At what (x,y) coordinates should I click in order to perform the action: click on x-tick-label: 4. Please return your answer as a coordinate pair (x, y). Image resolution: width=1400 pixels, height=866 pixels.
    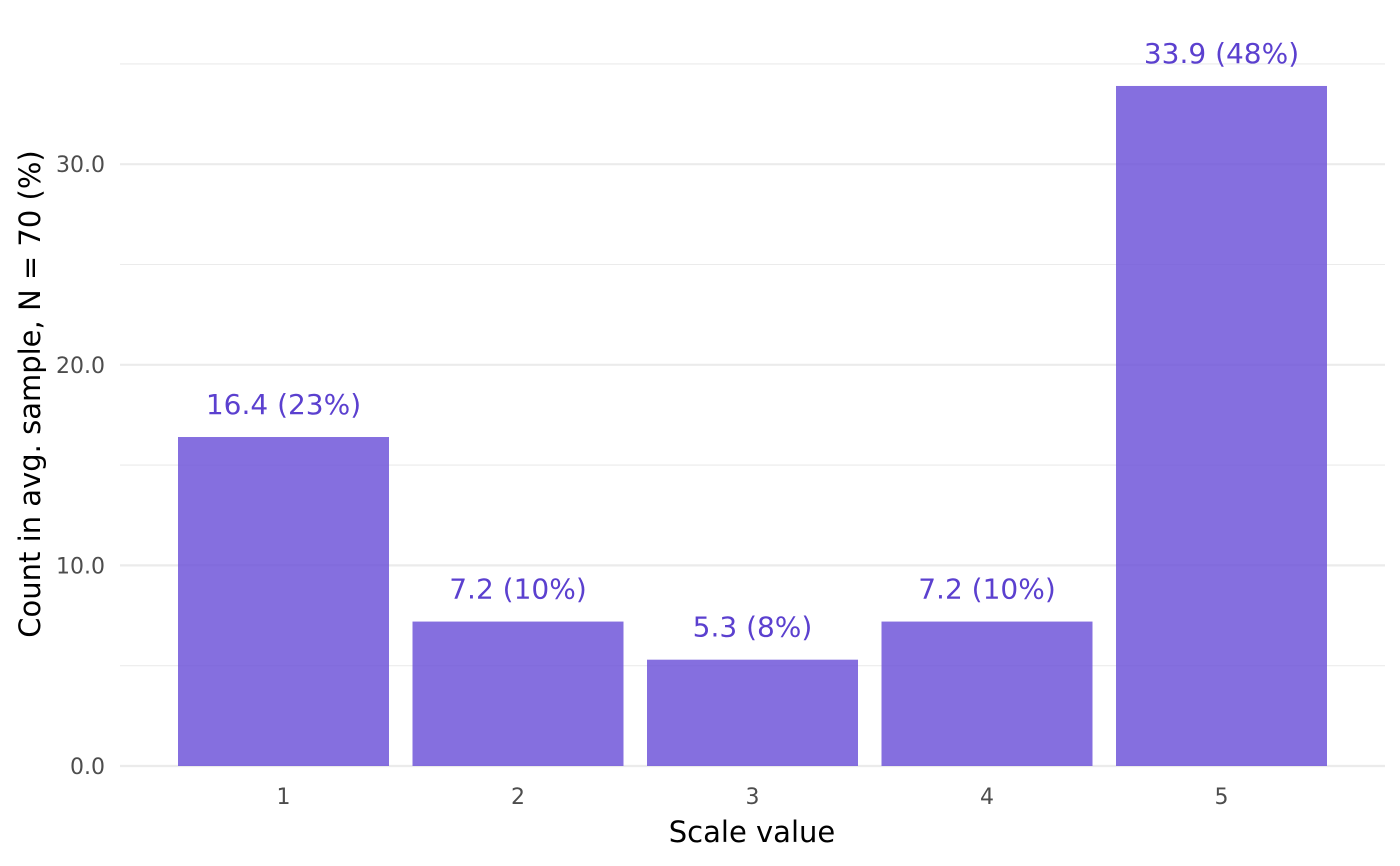
    Looking at the image, I should click on (987, 797).